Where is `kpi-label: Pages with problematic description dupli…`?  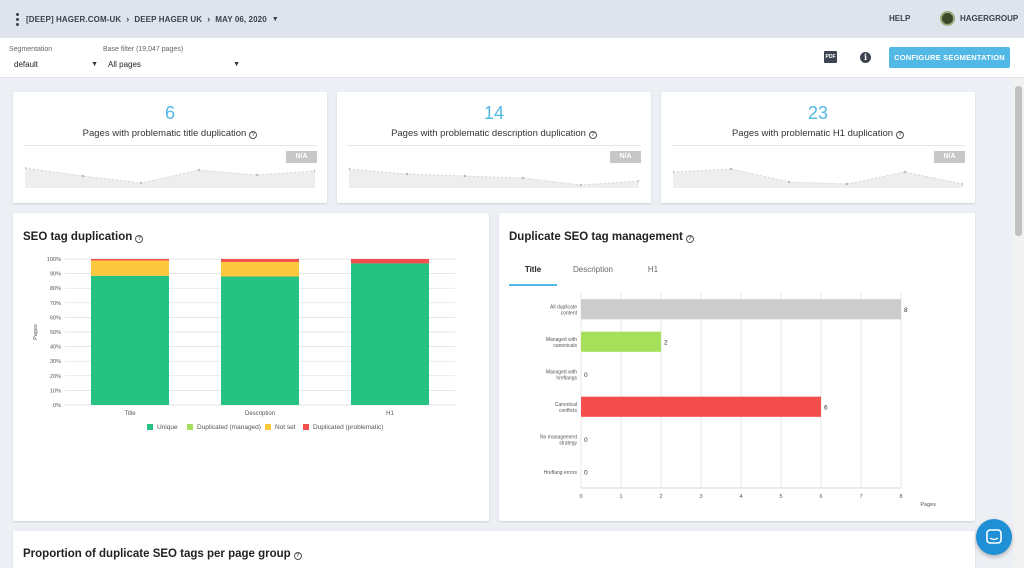
kpi-label: Pages with problematic description dupli… is located at coordinates (494, 133).